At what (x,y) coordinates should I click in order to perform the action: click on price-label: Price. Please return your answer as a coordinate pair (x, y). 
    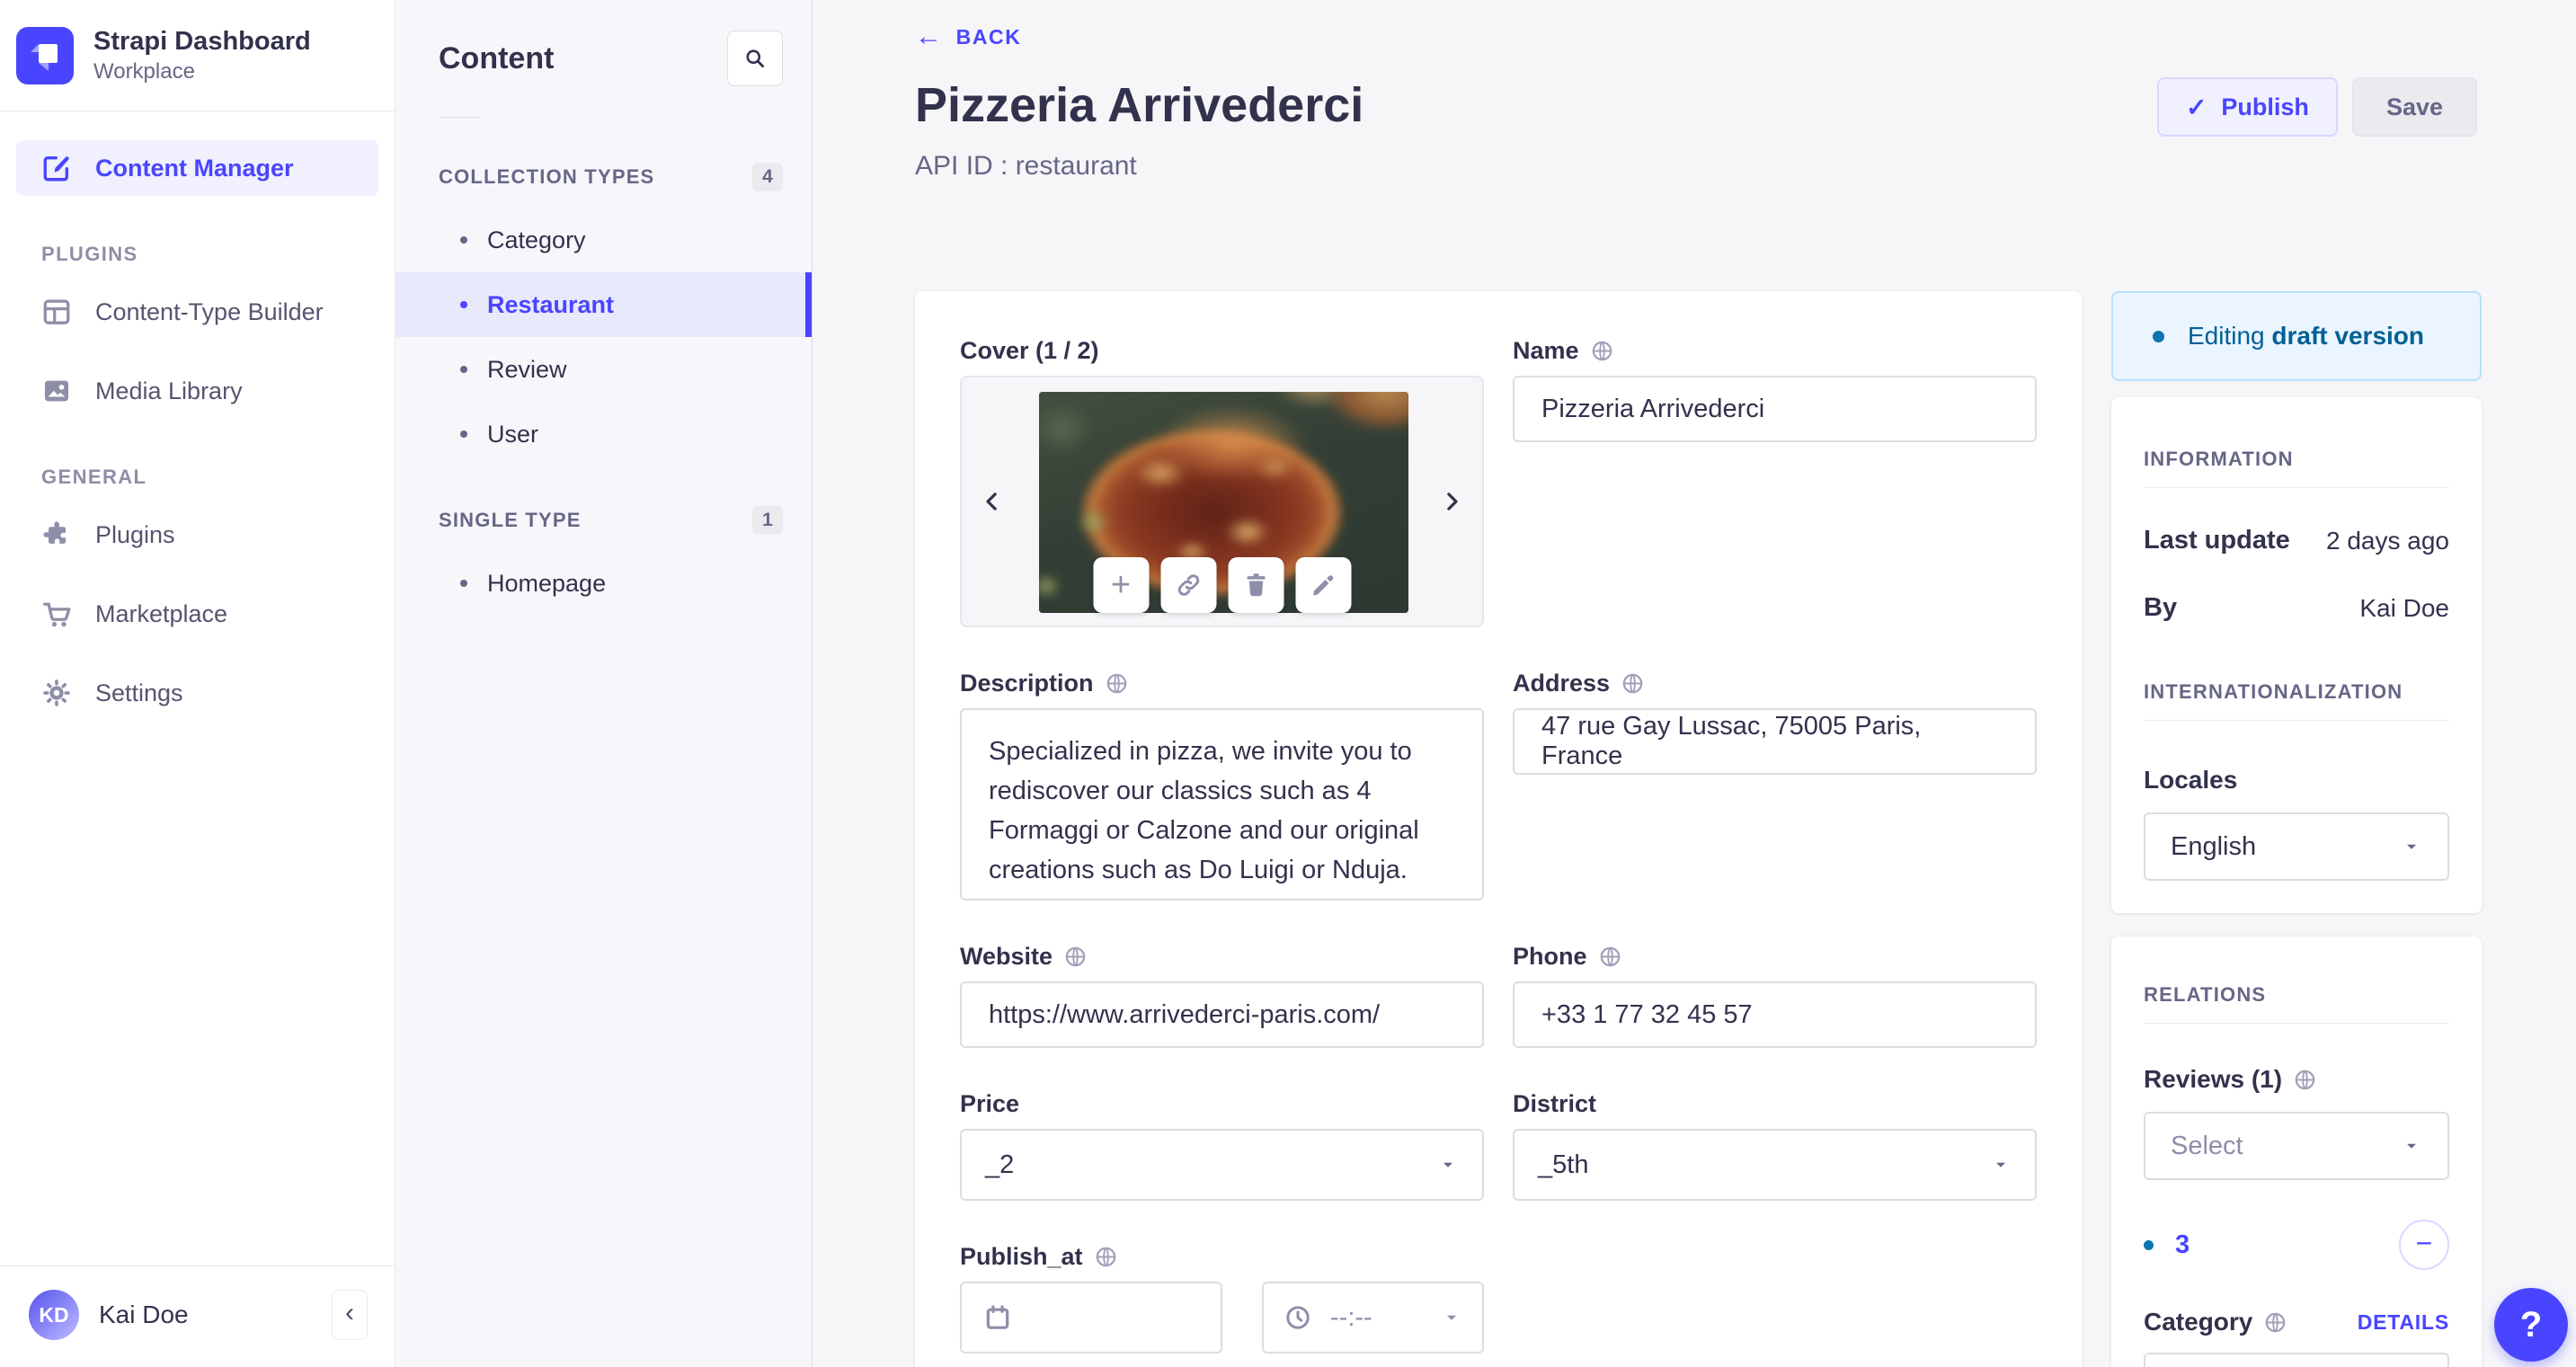
    Looking at the image, I should click on (990, 1103).